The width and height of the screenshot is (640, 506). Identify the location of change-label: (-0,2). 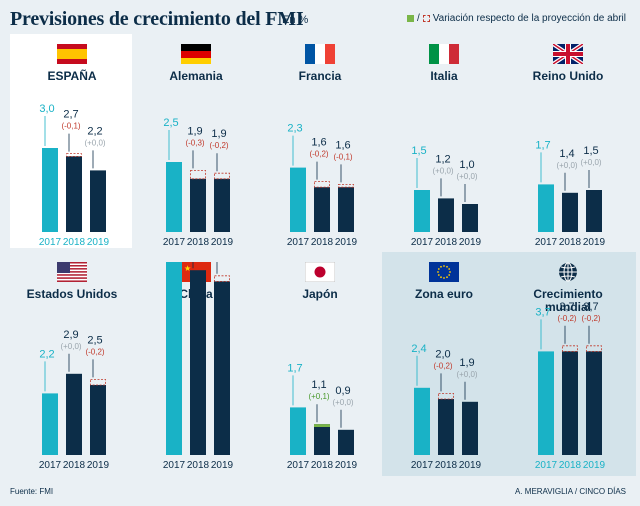
(94, 351).